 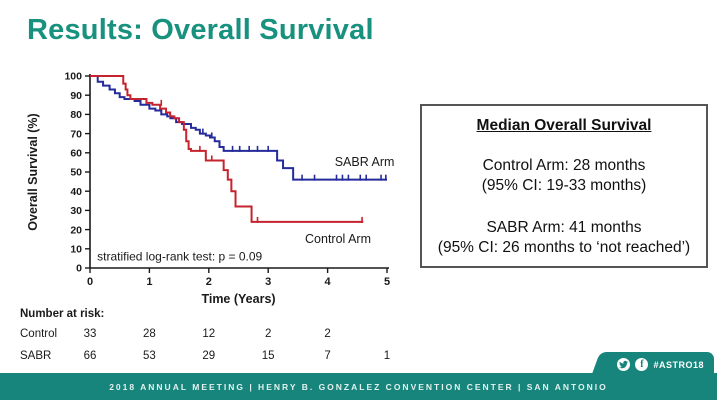 What do you see at coordinates (564, 125) in the screenshot?
I see `median-survival-title: Median Overall Survival` at bounding box center [564, 125].